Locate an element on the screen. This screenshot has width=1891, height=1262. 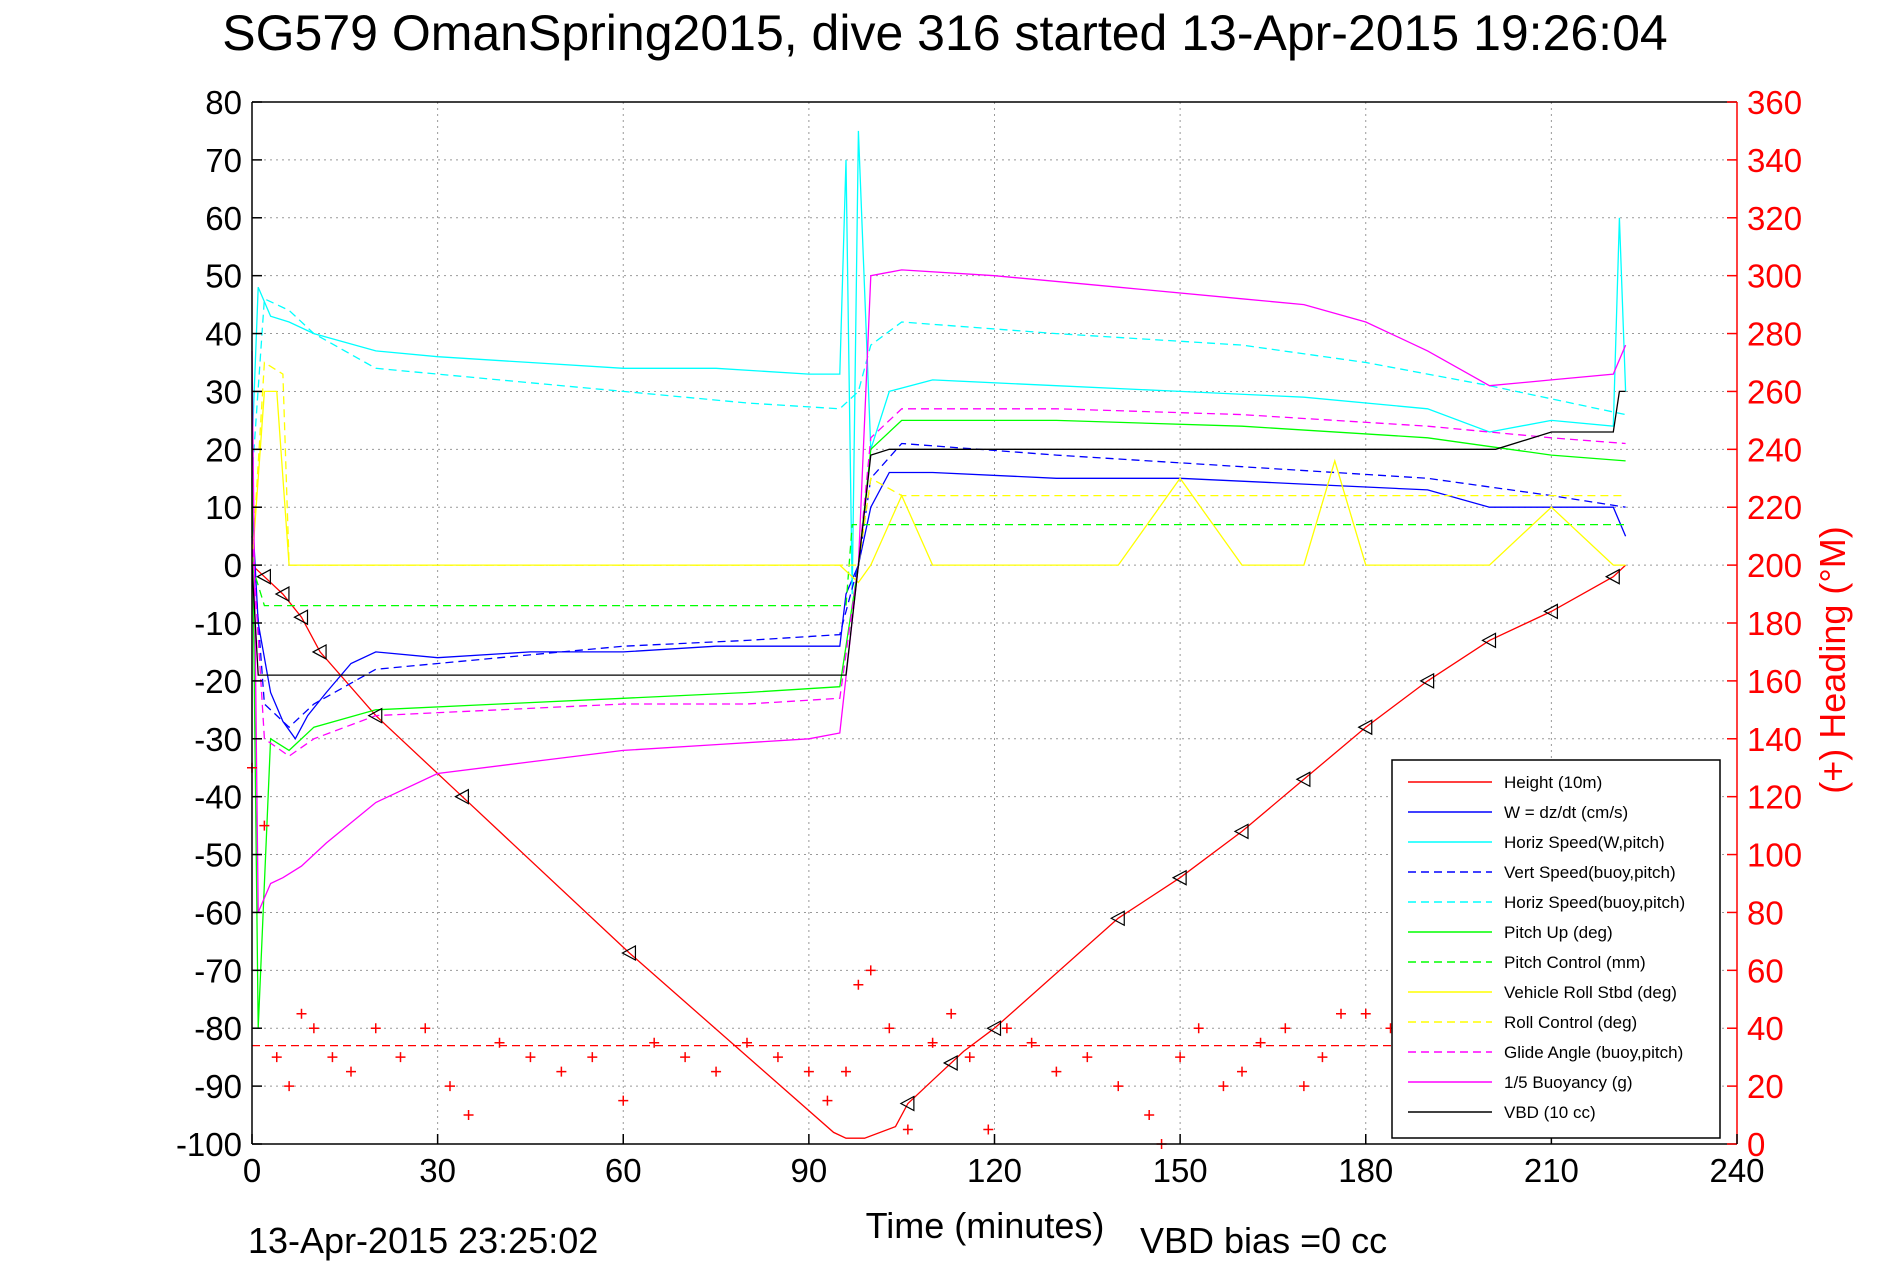
right-tick-label: 260 is located at coordinates (1774, 391).